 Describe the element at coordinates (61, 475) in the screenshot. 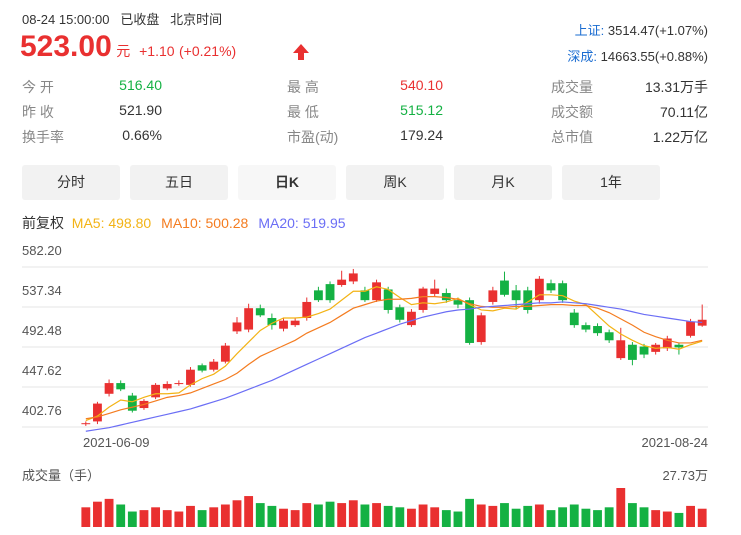

I see `volume-title: 成交量（手）` at that location.